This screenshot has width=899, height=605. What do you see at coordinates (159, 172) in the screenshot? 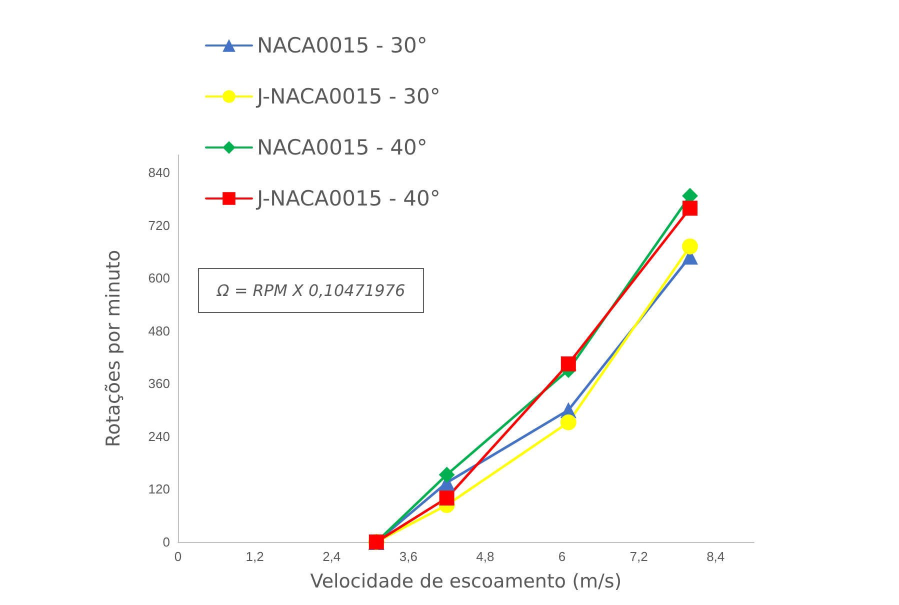
I see `y-tick-label: 840` at bounding box center [159, 172].